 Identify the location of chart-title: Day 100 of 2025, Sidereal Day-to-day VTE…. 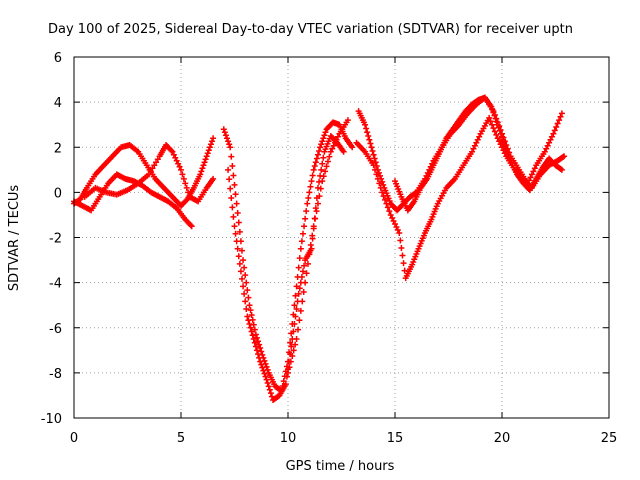
(310, 29).